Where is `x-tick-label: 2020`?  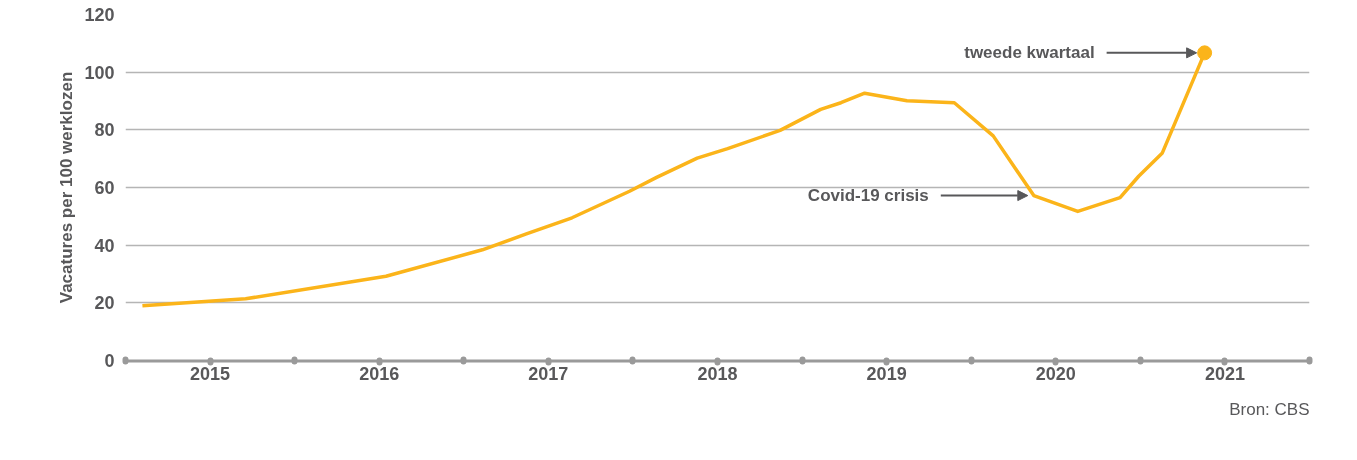
x-tick-label: 2020 is located at coordinates (1055, 373).